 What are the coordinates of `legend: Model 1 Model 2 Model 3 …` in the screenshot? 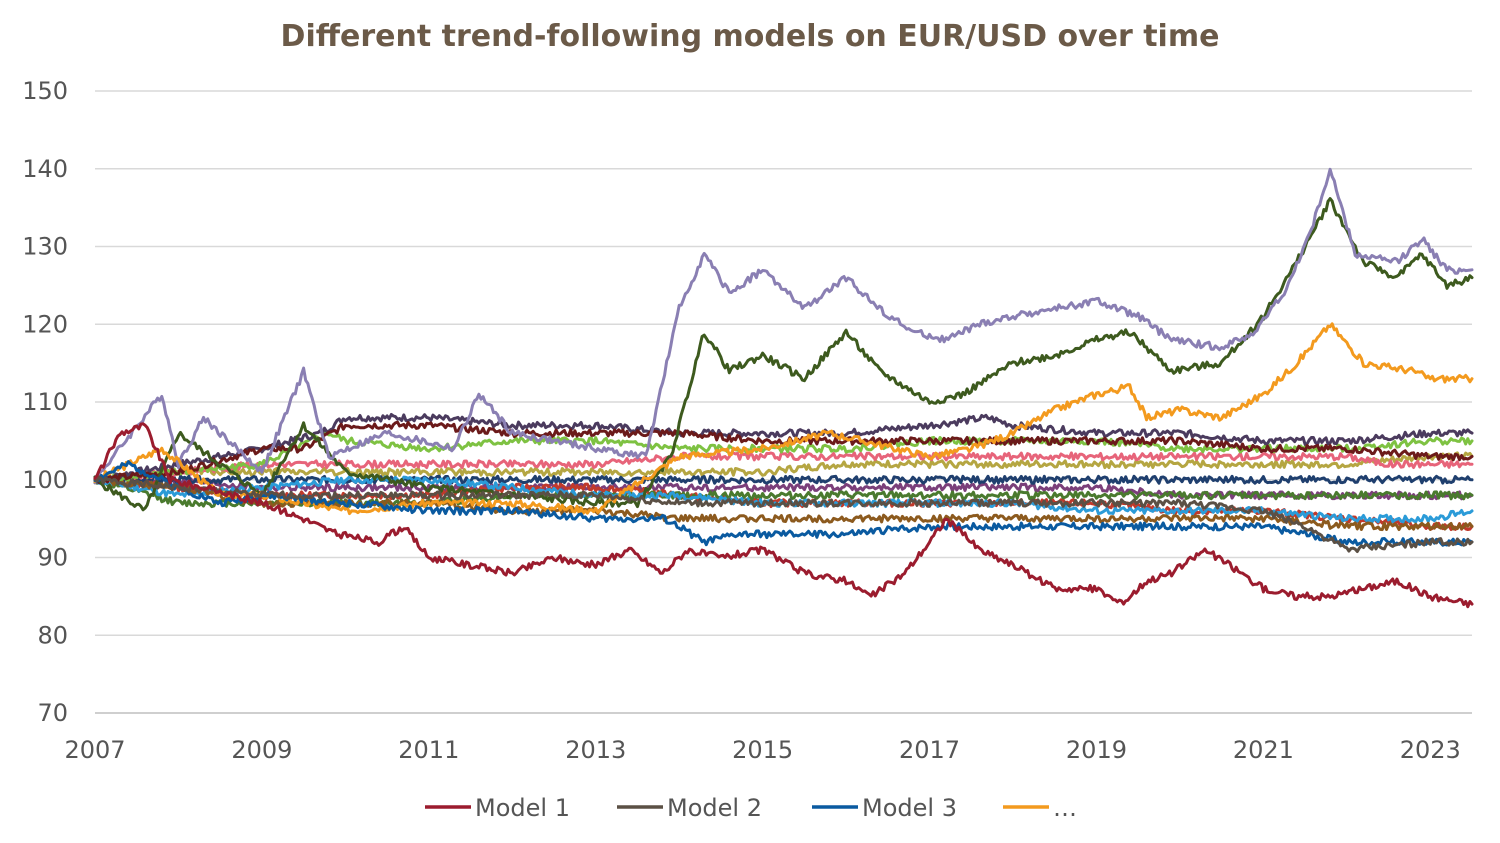 It's located at (751, 808).